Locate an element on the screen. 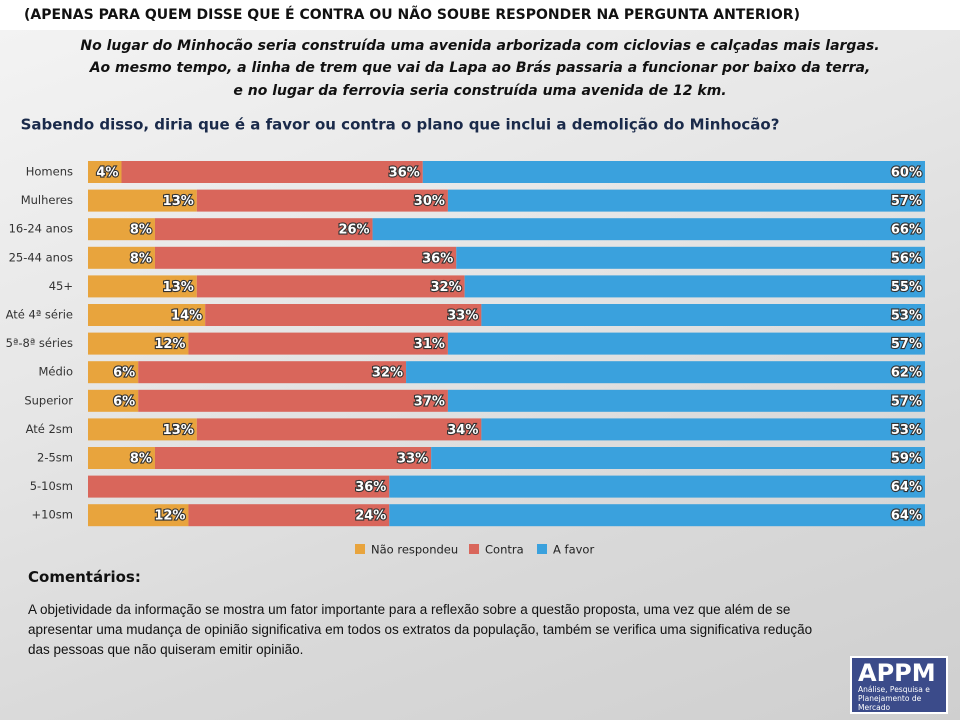 Image resolution: width=960 pixels, height=720 pixels. y-tick-label: 2-5sm is located at coordinates (55, 458).